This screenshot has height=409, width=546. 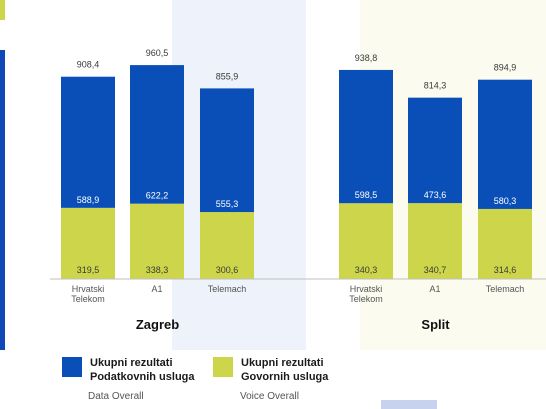 I want to click on tick-label-zagreb-a1-0: A1, so click(x=156, y=289).